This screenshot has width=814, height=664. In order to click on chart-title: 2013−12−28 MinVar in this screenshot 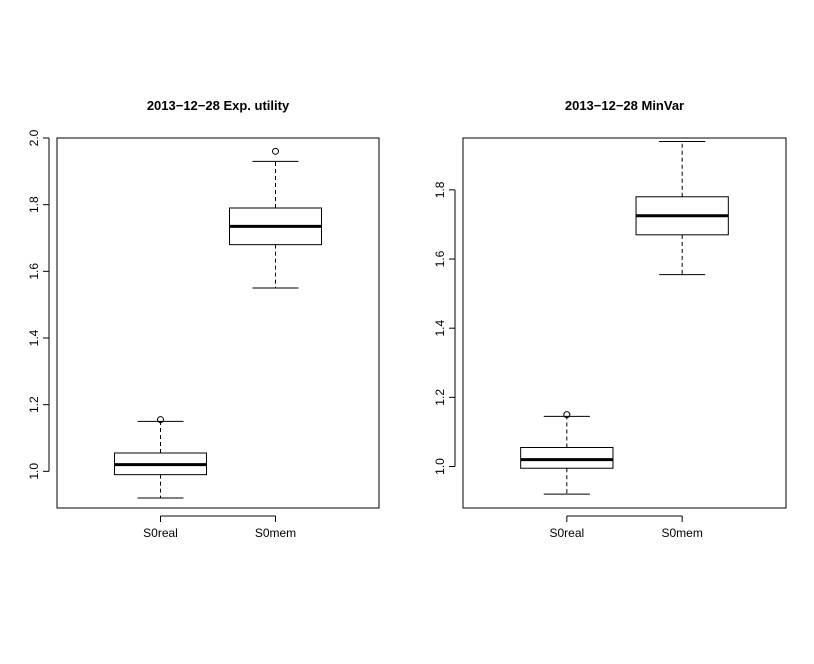, I will do `click(624, 105)`.